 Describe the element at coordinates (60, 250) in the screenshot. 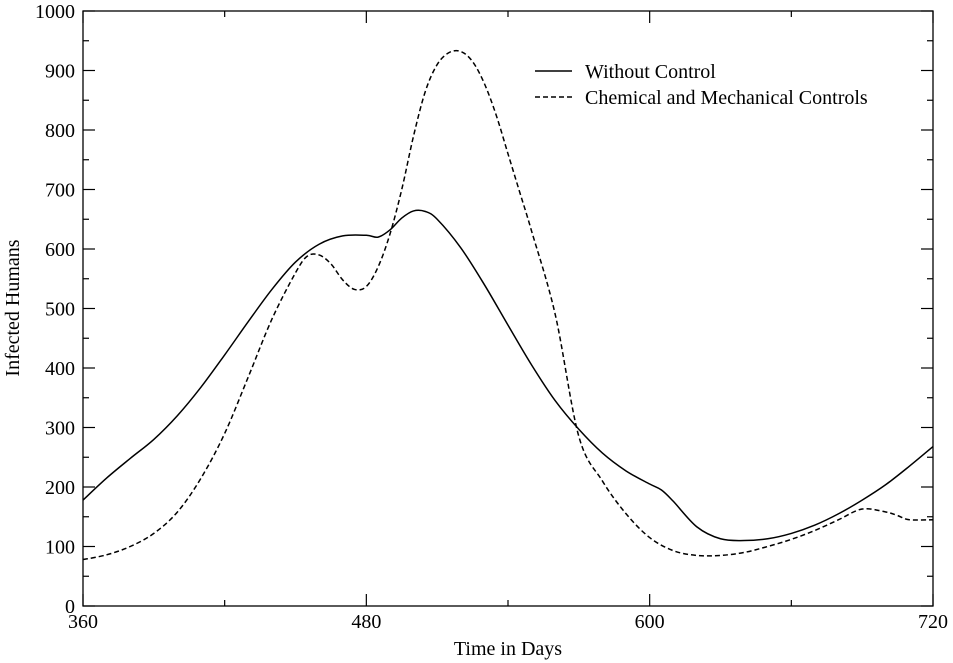

I see `y-tick-label: 600` at that location.